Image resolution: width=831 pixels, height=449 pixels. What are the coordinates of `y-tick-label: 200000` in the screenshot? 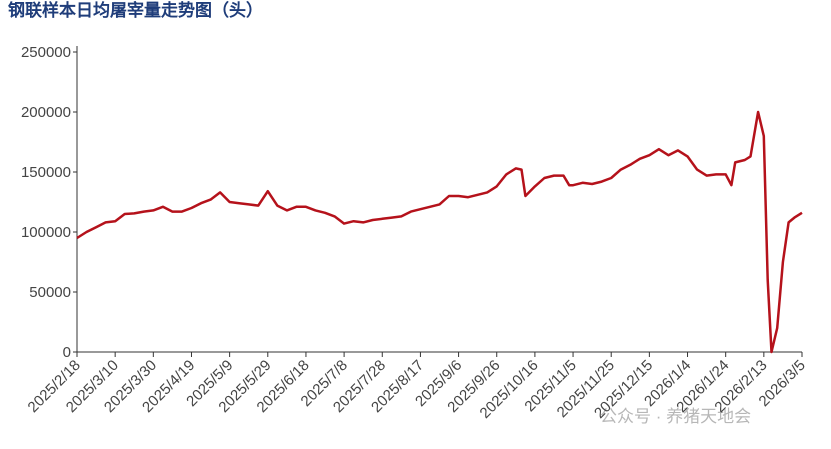 It's located at (46, 112).